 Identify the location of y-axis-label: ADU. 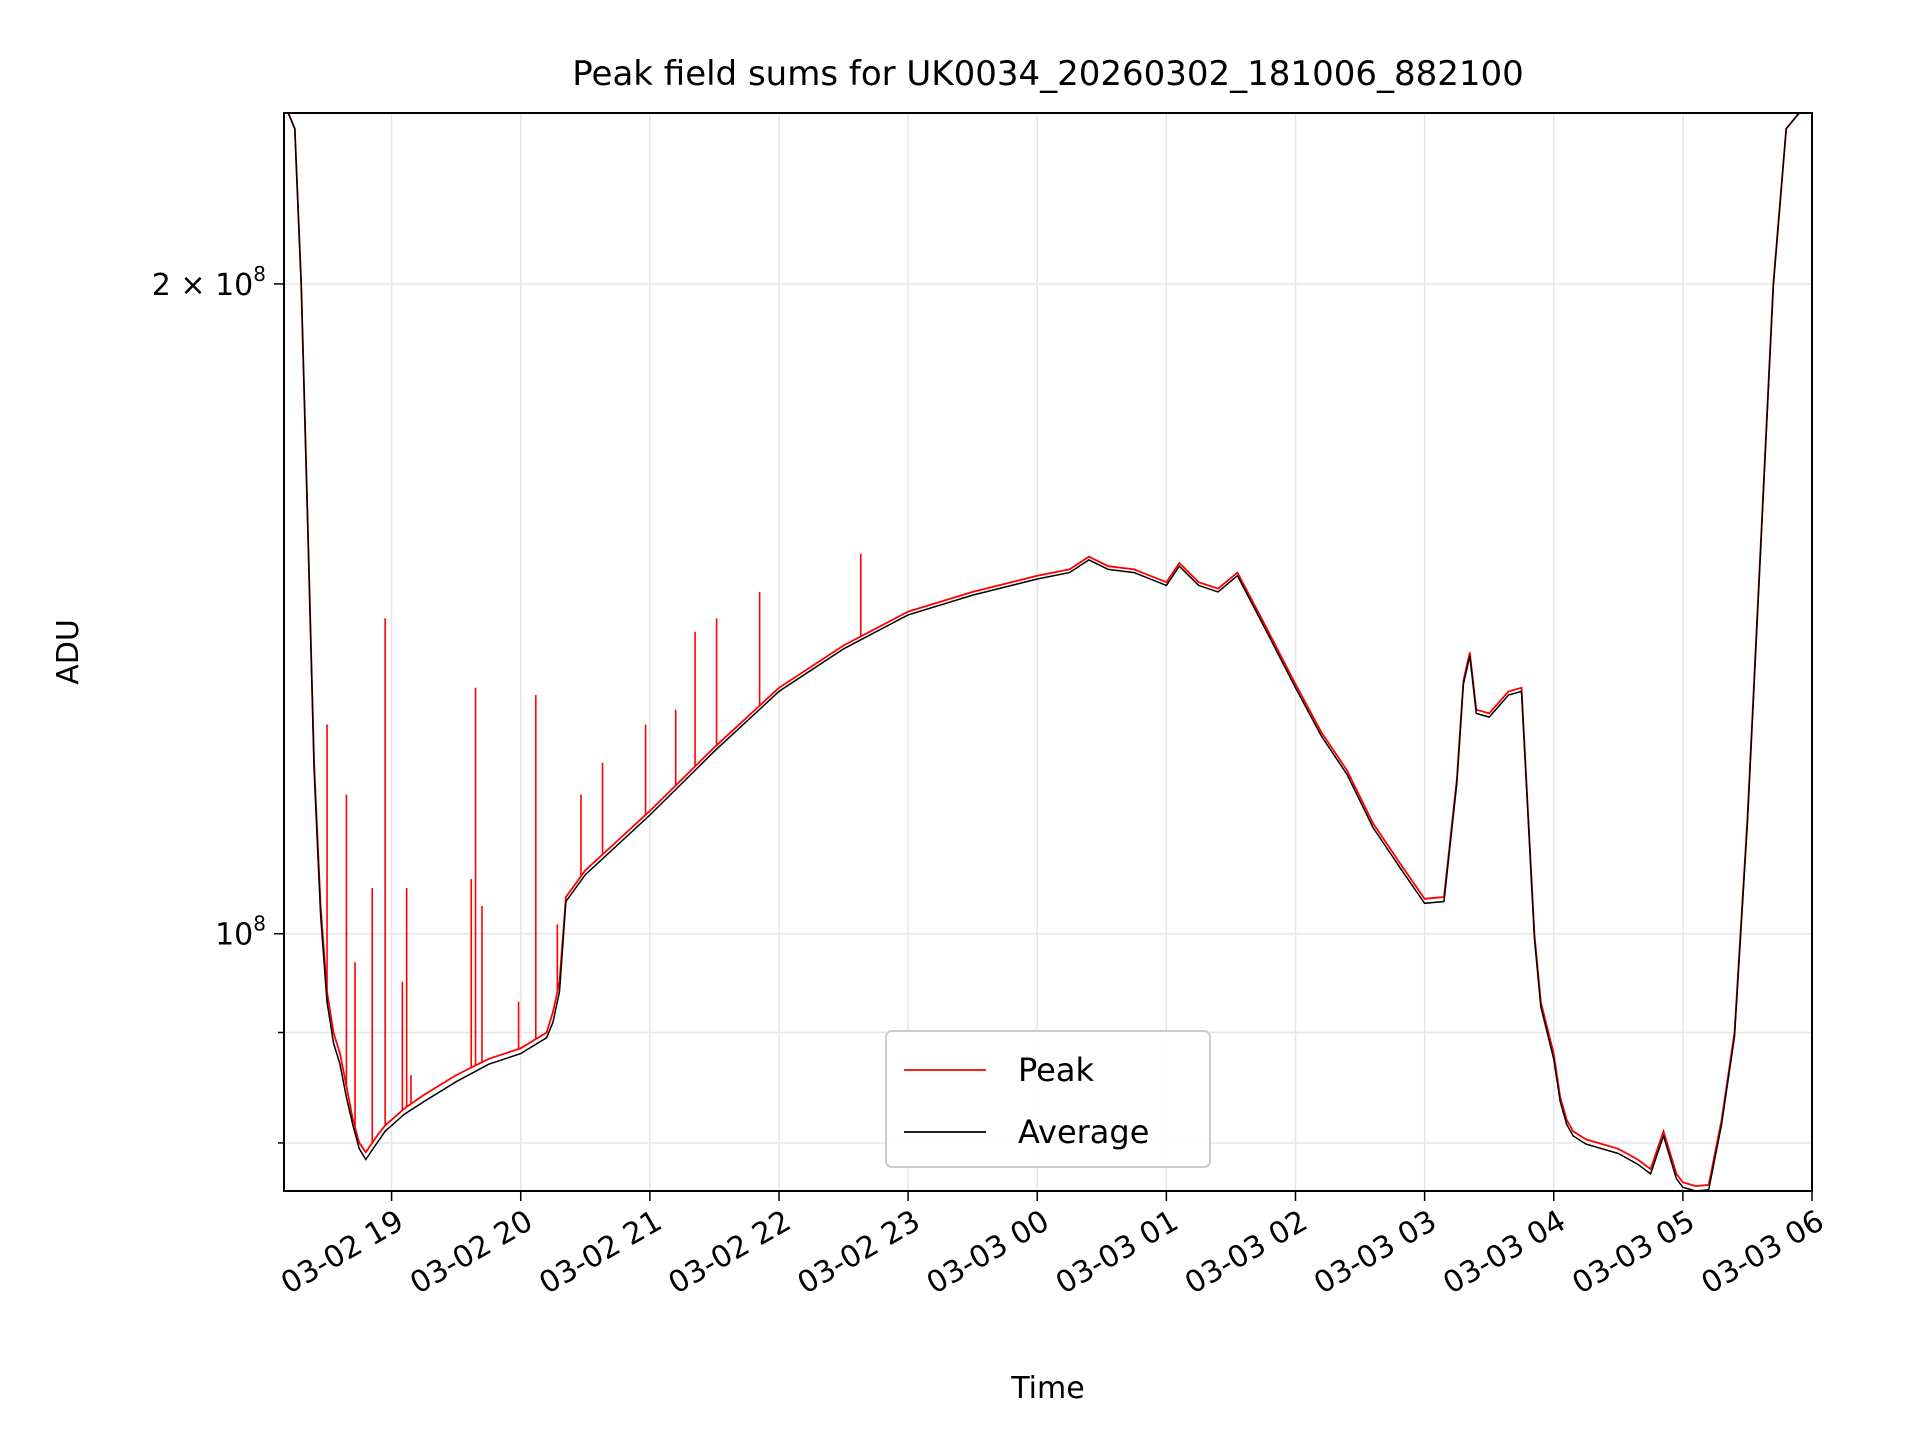
(68, 652).